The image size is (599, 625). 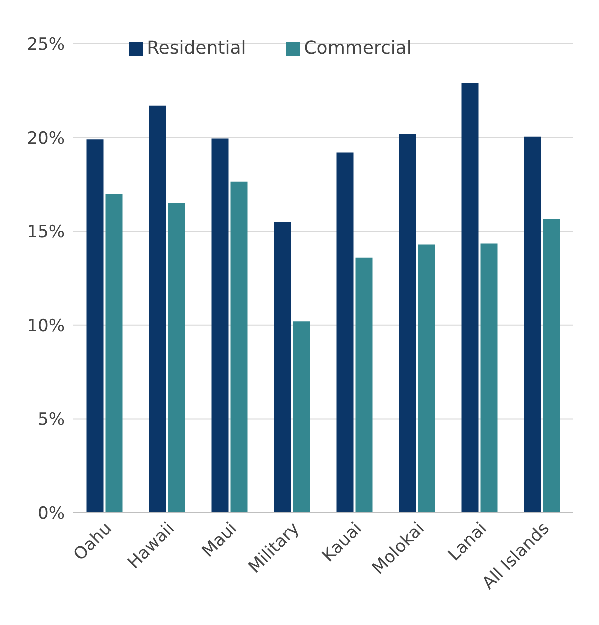 What do you see at coordinates (46, 138) in the screenshot?
I see `y-tick-label: 20%` at bounding box center [46, 138].